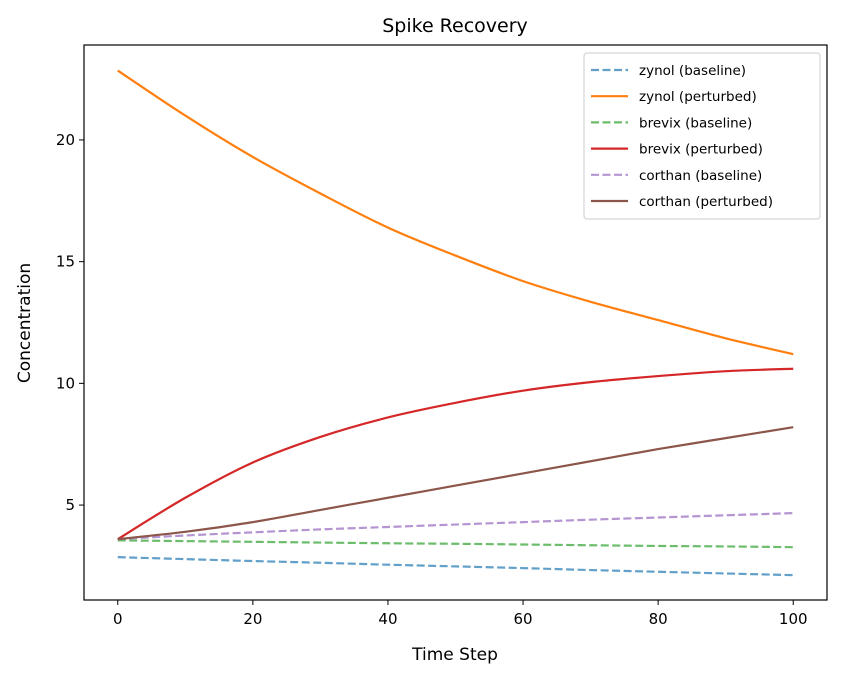 This screenshot has height=682, width=843. What do you see at coordinates (700, 176) in the screenshot?
I see `legend-label-4: corthan (baseline)` at bounding box center [700, 176].